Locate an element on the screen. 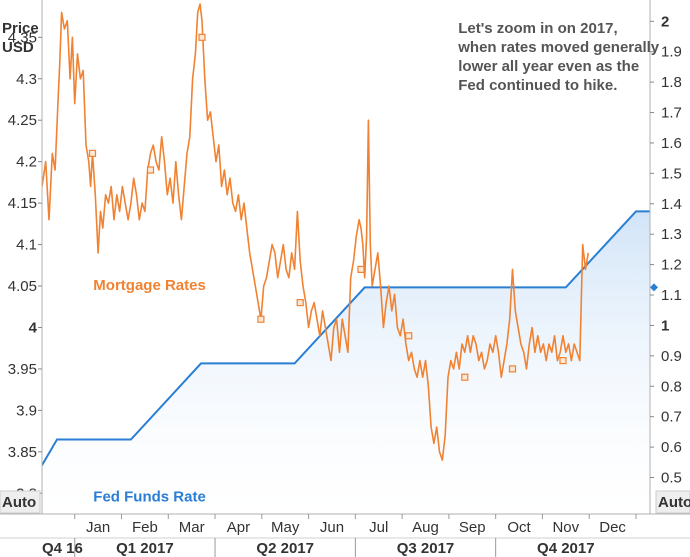  month-label-11: Dec is located at coordinates (612, 527).